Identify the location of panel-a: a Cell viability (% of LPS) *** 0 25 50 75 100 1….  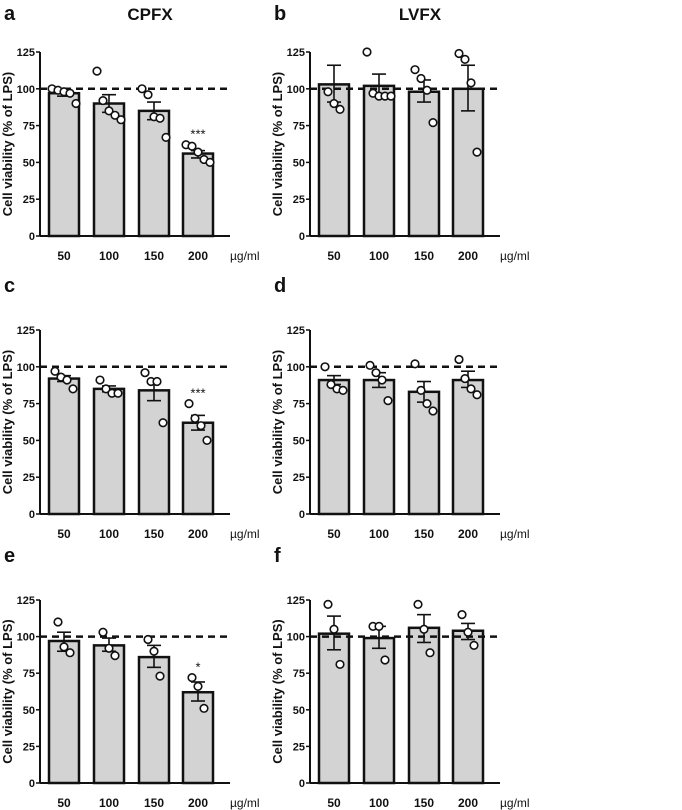
(130, 133).